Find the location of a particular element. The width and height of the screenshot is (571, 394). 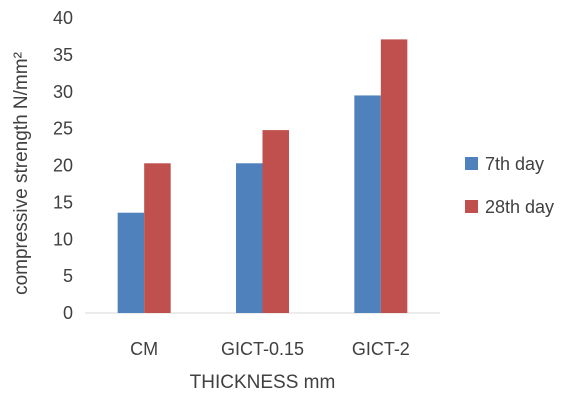

y-tick-label: 25 is located at coordinates (63, 129).